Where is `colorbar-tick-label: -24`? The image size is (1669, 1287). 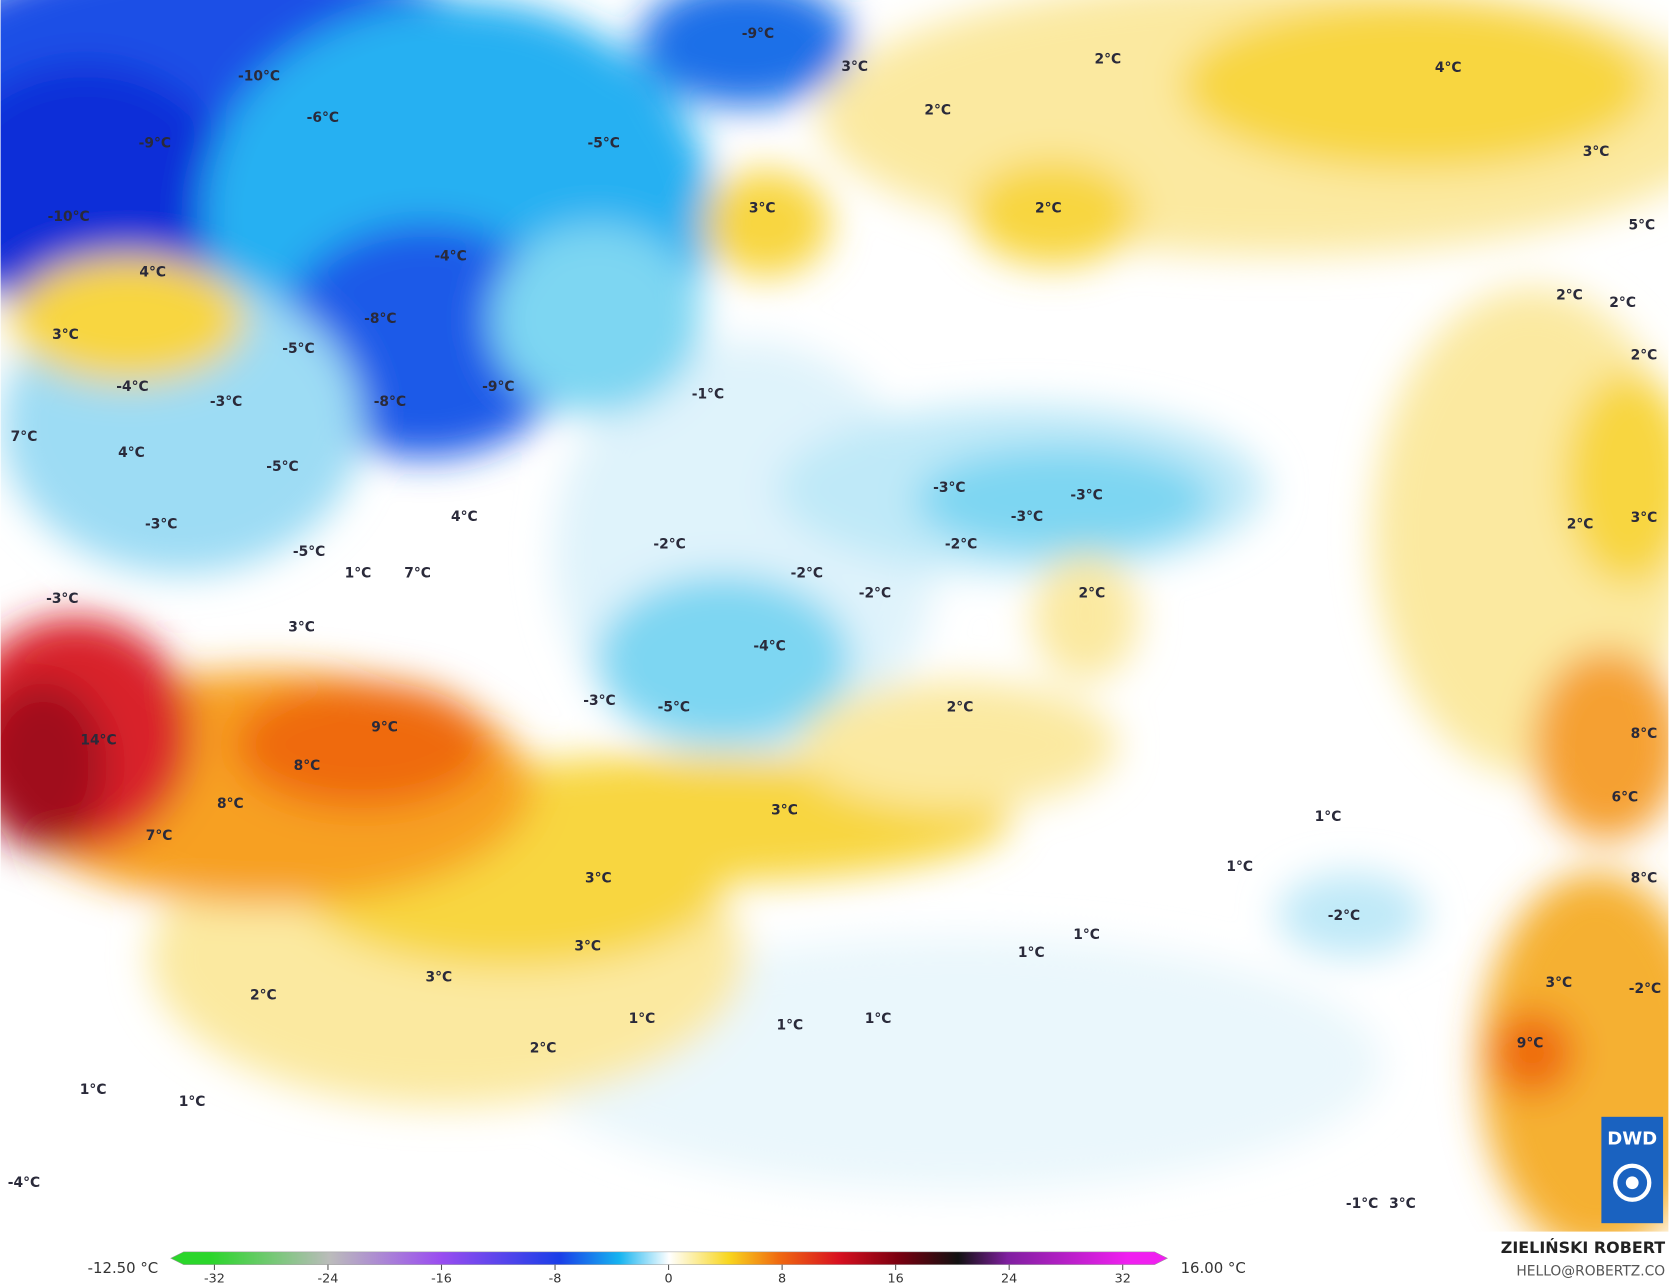 colorbar-tick-label: -24 is located at coordinates (328, 1279).